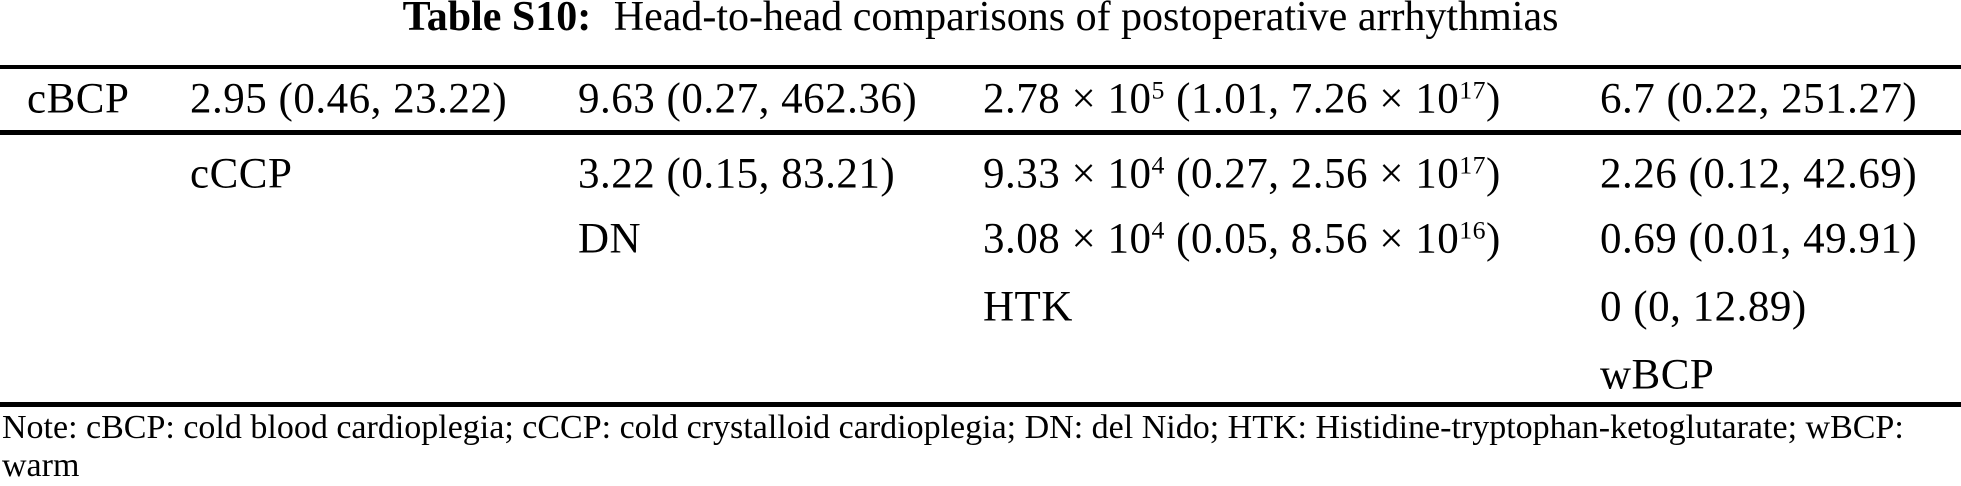  Describe the element at coordinates (980, 67) in the screenshot. I see `table-top-rule` at that location.